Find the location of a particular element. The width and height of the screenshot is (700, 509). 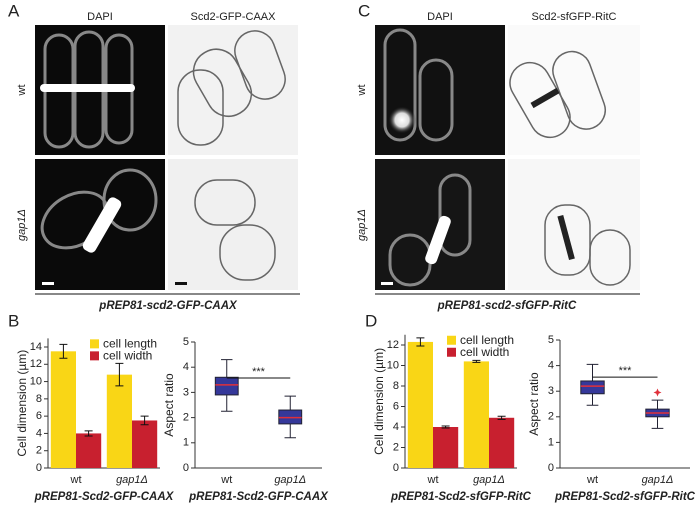

column-label: Scd2-GFP-CAAX is located at coordinates (234, 17).